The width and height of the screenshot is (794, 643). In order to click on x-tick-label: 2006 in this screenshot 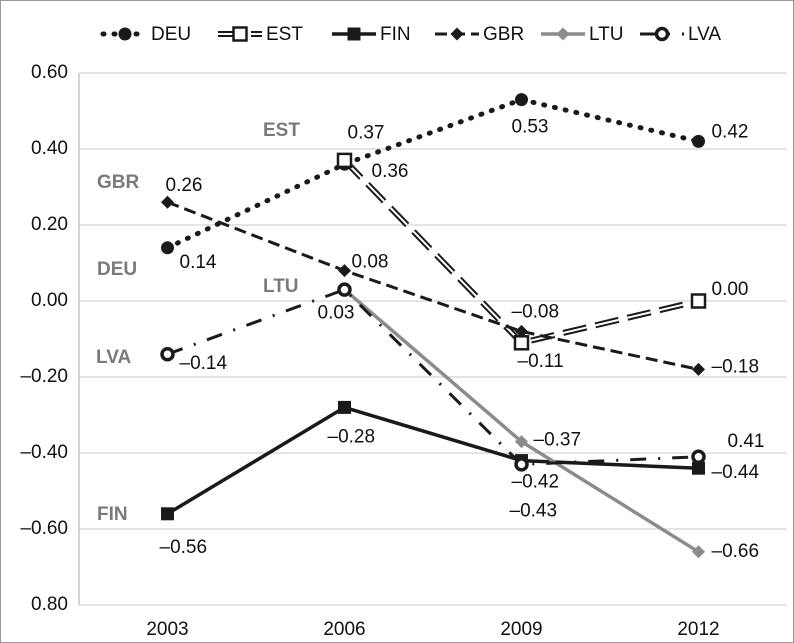, I will do `click(344, 629)`.